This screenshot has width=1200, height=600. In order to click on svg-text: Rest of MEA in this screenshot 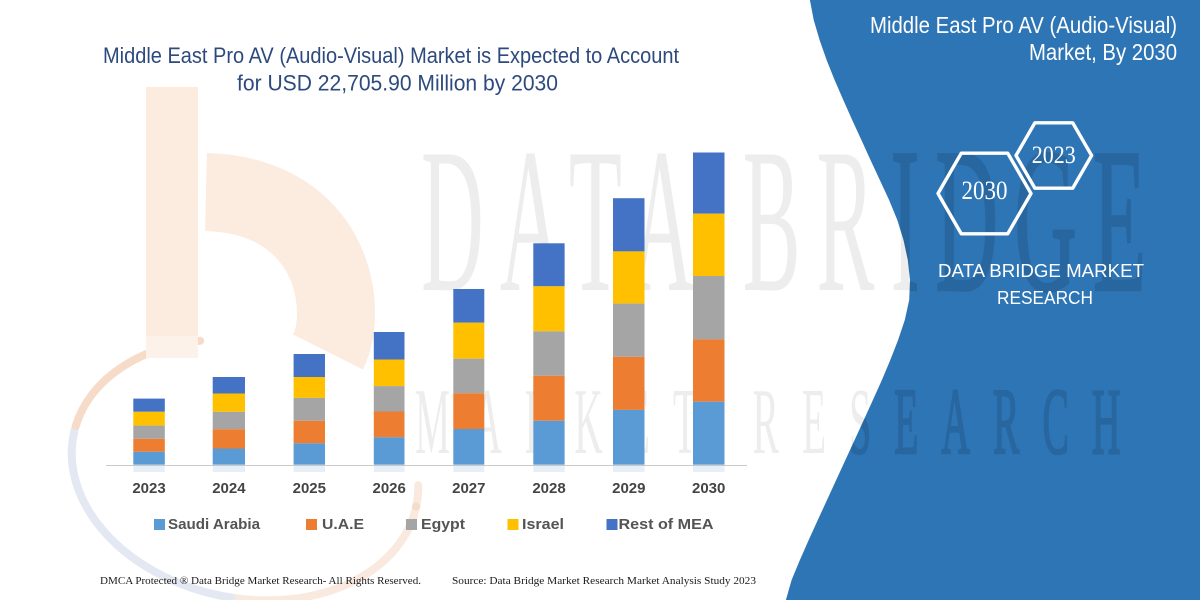, I will do `click(666, 524)`.